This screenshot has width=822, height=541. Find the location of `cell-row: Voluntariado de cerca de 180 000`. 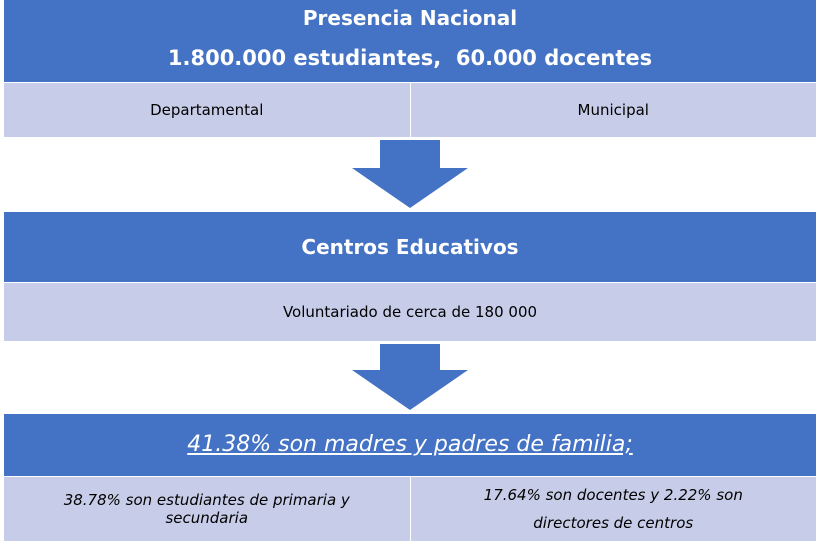

cell-row: Voluntariado de cerca de 180 000 is located at coordinates (410, 311).